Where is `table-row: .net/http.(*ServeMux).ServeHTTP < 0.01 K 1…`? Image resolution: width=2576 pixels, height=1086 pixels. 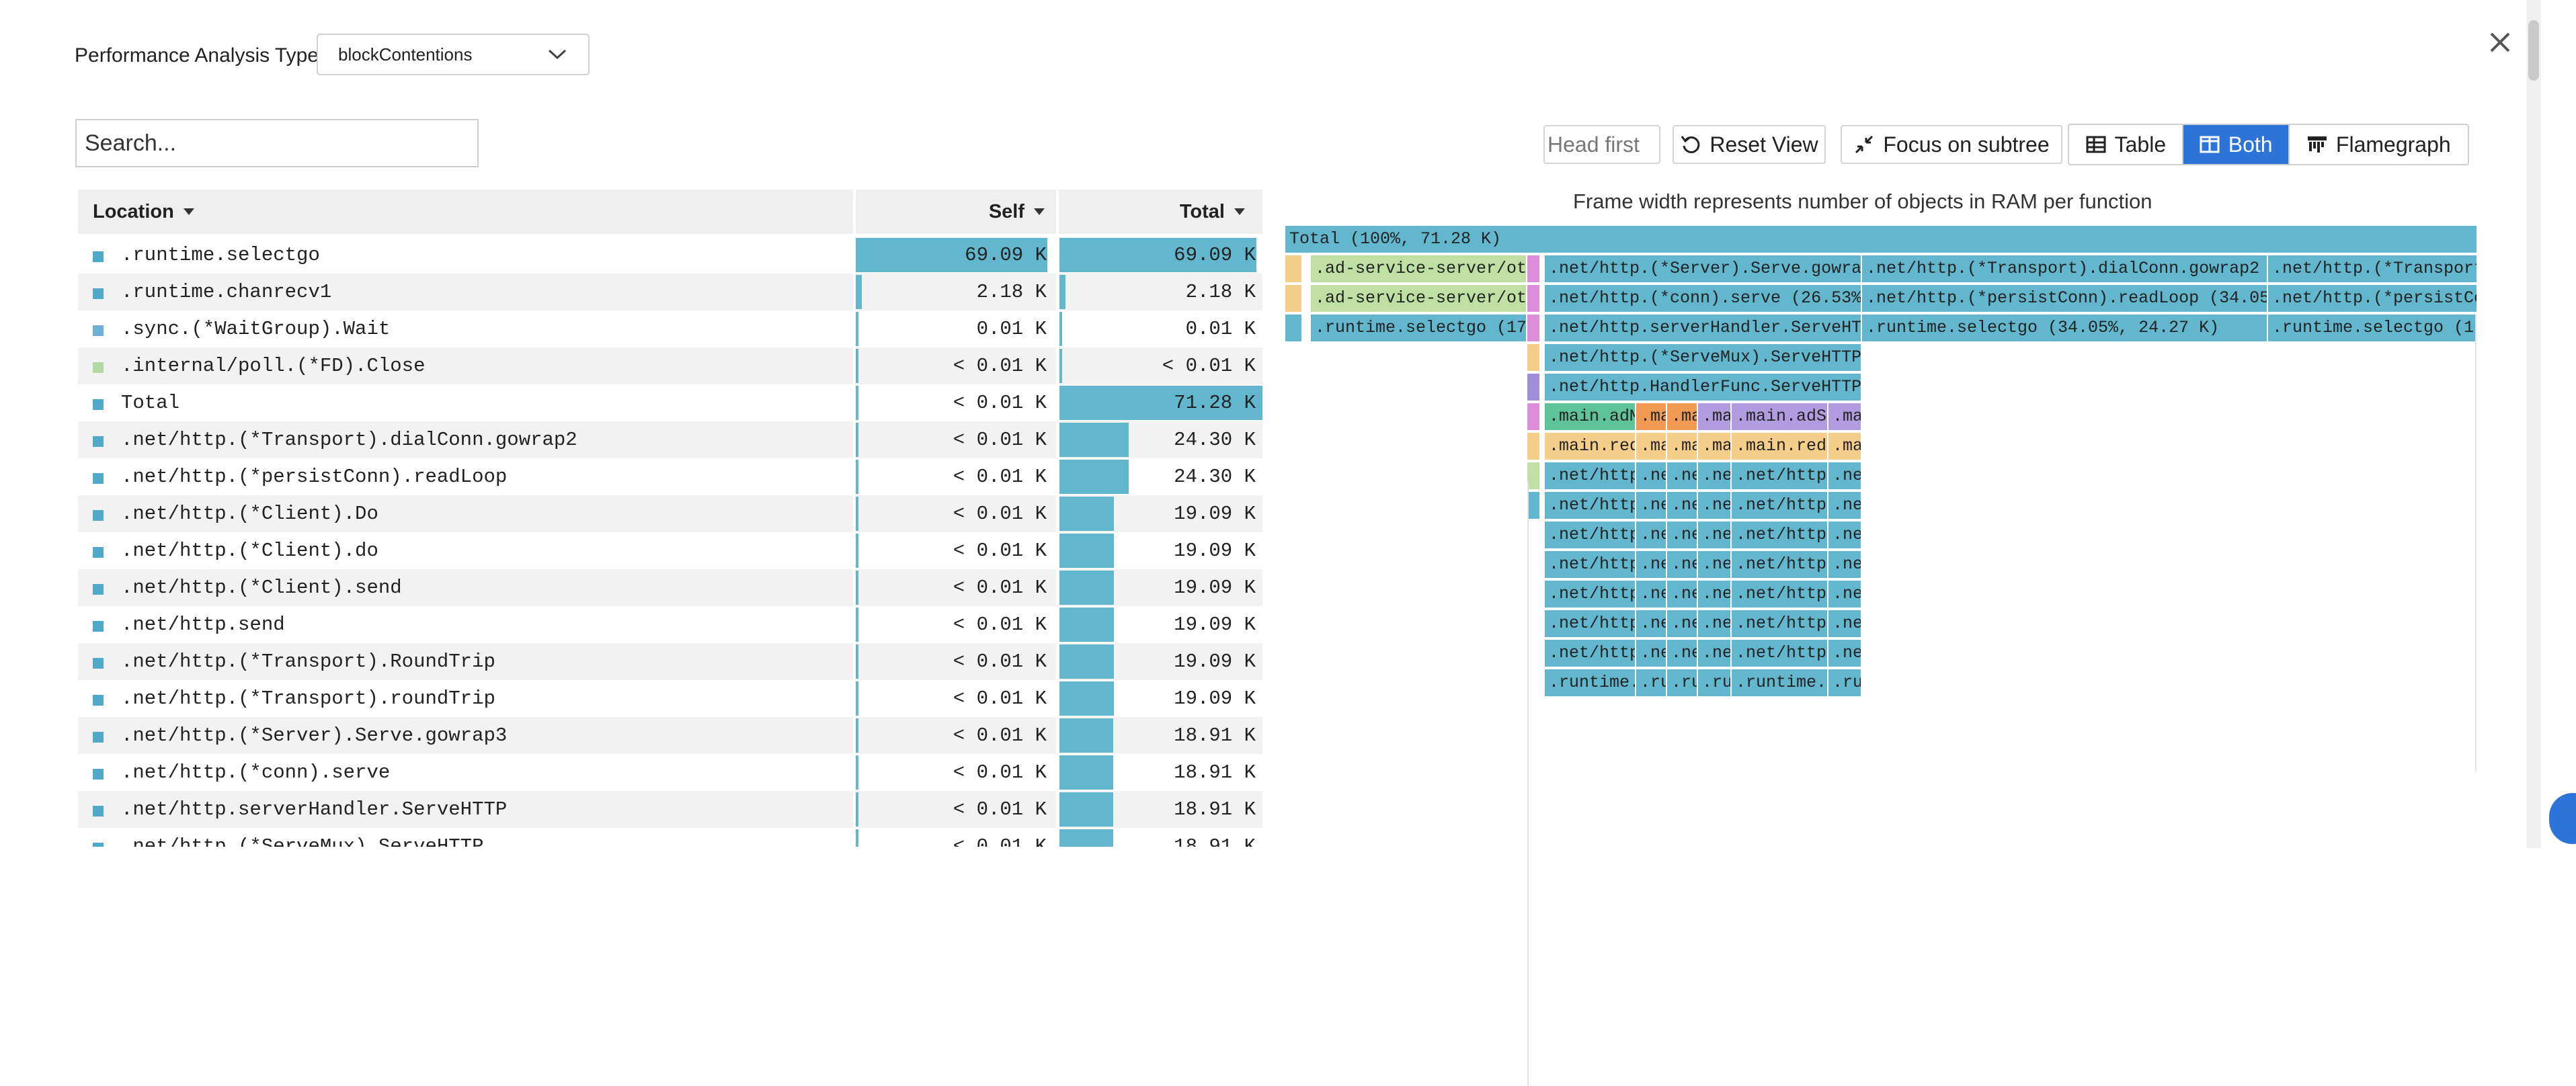 table-row: .net/http.(*ServeMux).ServeHTTP < 0.01 K 1… is located at coordinates (670, 838).